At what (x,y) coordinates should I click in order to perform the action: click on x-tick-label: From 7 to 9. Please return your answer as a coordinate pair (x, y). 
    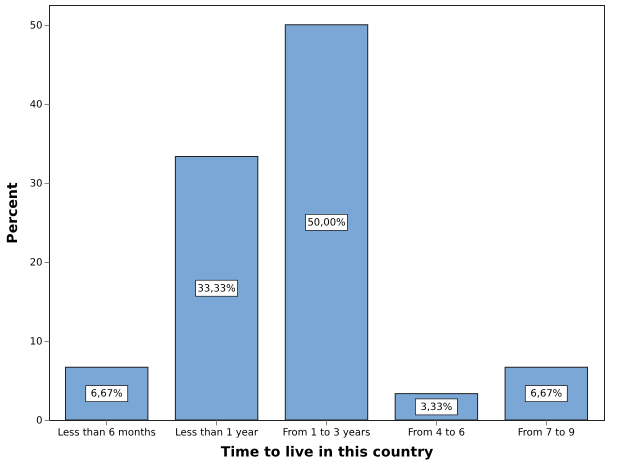
    Looking at the image, I should click on (546, 433).